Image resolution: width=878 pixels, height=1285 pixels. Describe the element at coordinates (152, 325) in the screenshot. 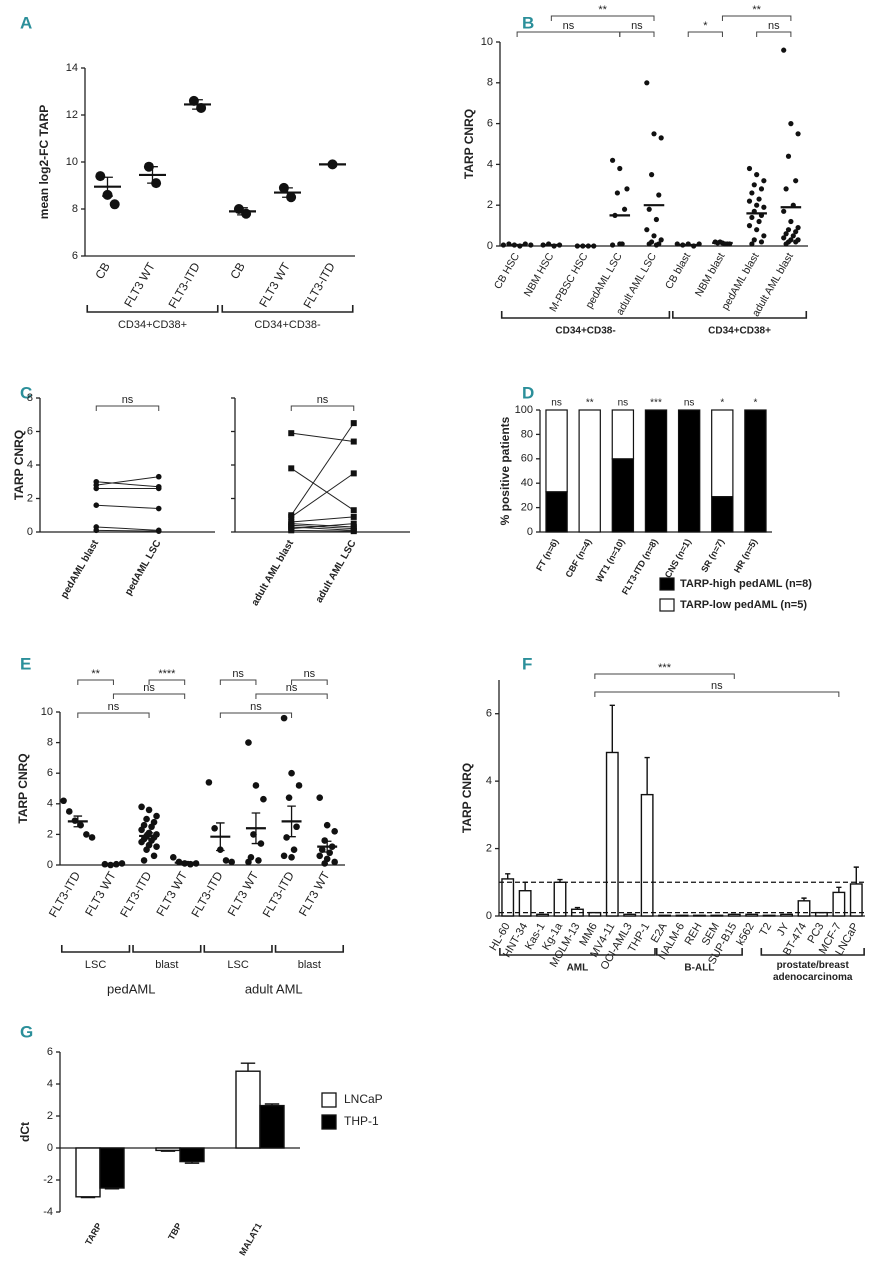

I see `group-label: CD34+CD38+` at that location.